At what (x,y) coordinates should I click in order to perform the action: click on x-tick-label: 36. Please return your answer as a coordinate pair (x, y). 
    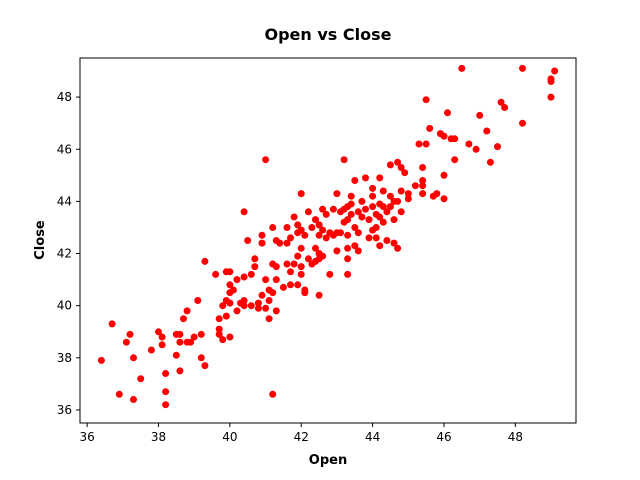
    Looking at the image, I should click on (86, 437).